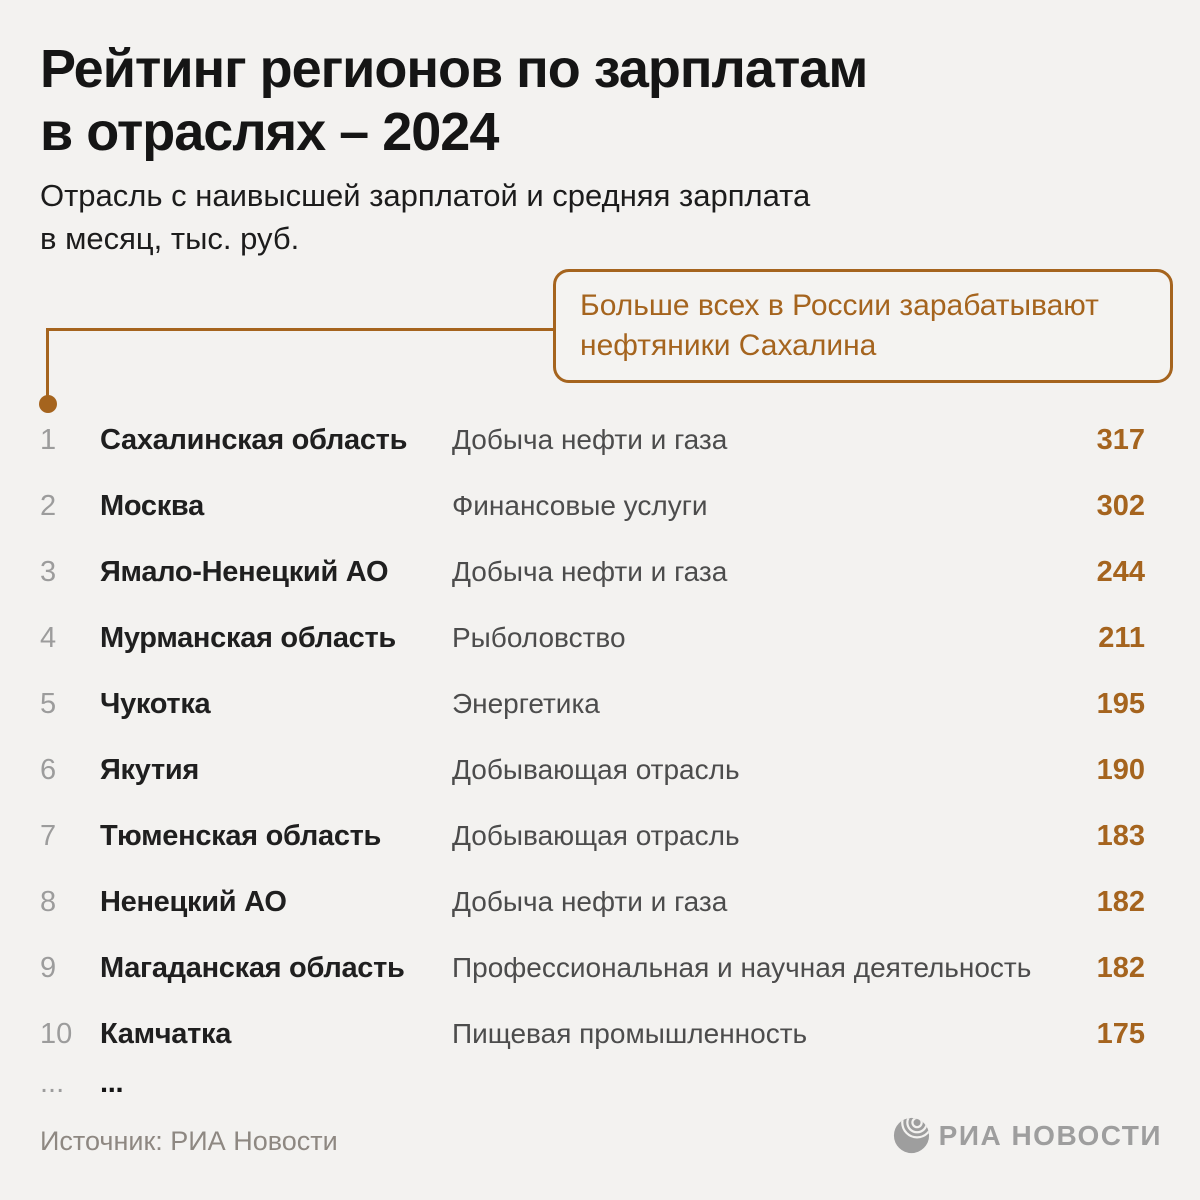  What do you see at coordinates (48, 835) in the screenshot?
I see `rank-cell: 7` at bounding box center [48, 835].